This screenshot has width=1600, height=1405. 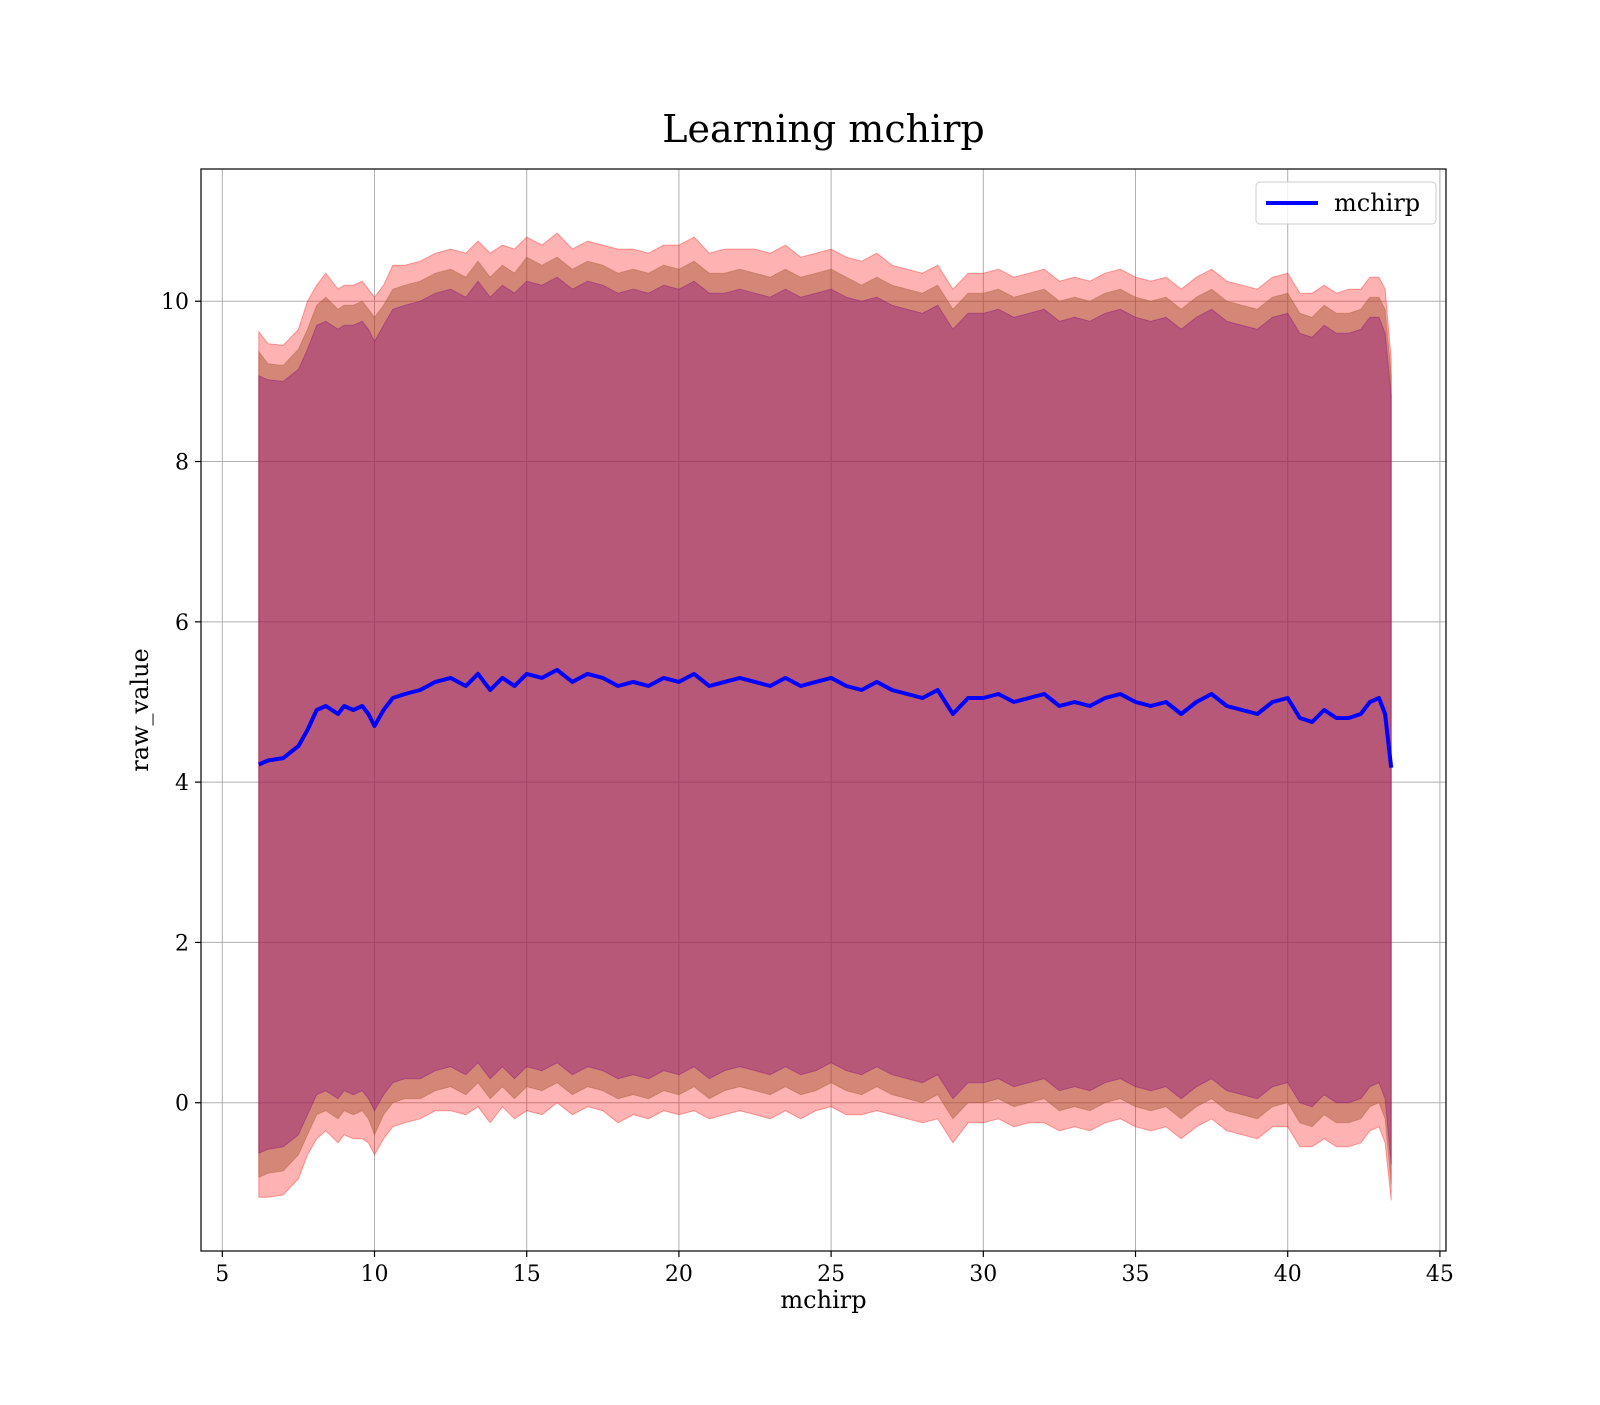 What do you see at coordinates (182, 463) in the screenshot?
I see `y-tick-label: 8` at bounding box center [182, 463].